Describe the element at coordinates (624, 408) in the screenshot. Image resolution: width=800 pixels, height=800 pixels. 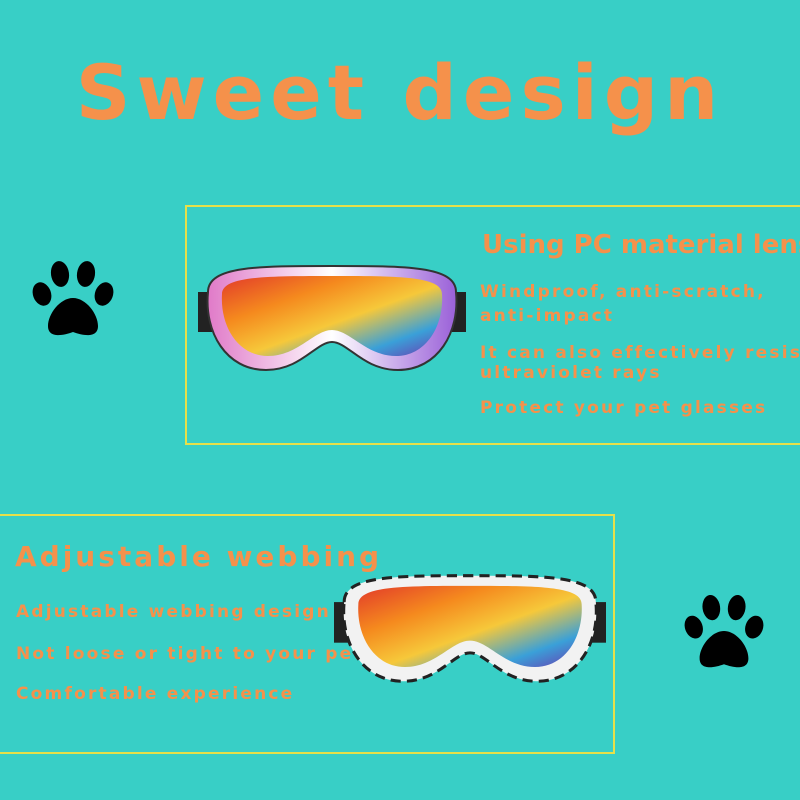
I see `lens-line: Protect your pet glasses` at that location.